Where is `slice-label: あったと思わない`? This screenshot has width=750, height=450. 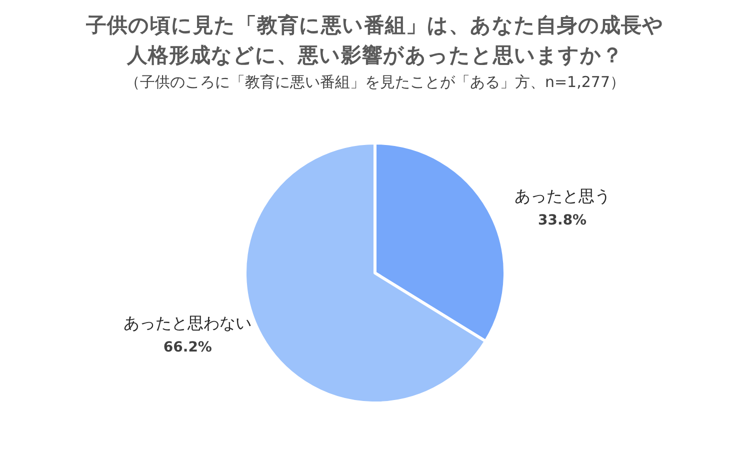
slice-label: あったと思わない is located at coordinates (188, 322).